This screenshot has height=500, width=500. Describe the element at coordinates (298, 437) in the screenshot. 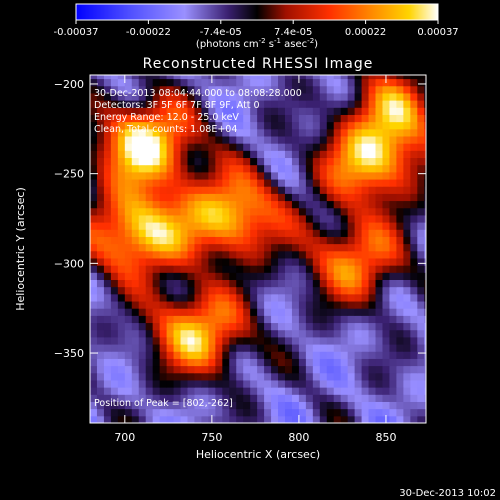

I see `x-tick-label: 800` at that location.